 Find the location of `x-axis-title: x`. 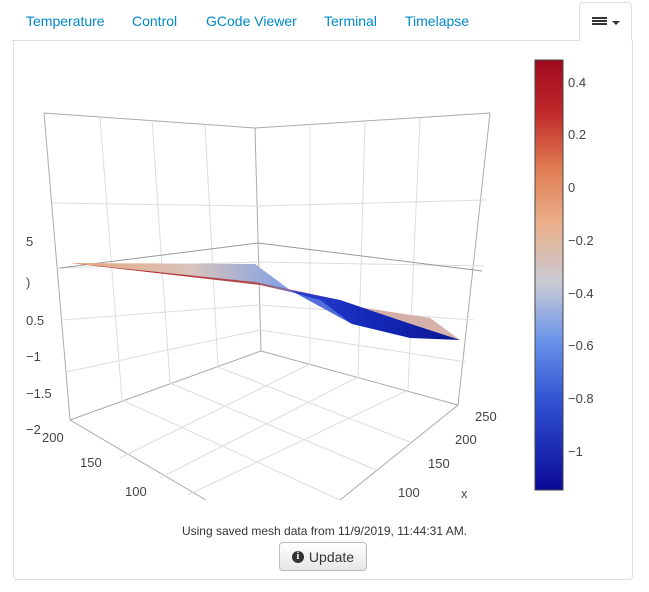

x-axis-title: x is located at coordinates (464, 493).